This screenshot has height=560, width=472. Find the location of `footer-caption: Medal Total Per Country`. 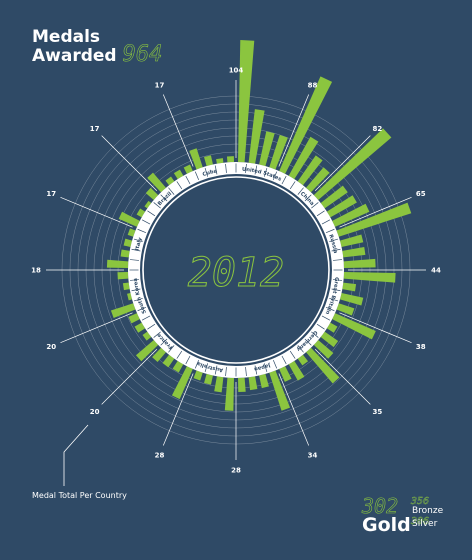

footer-caption: Medal Total Per Country is located at coordinates (79, 495).